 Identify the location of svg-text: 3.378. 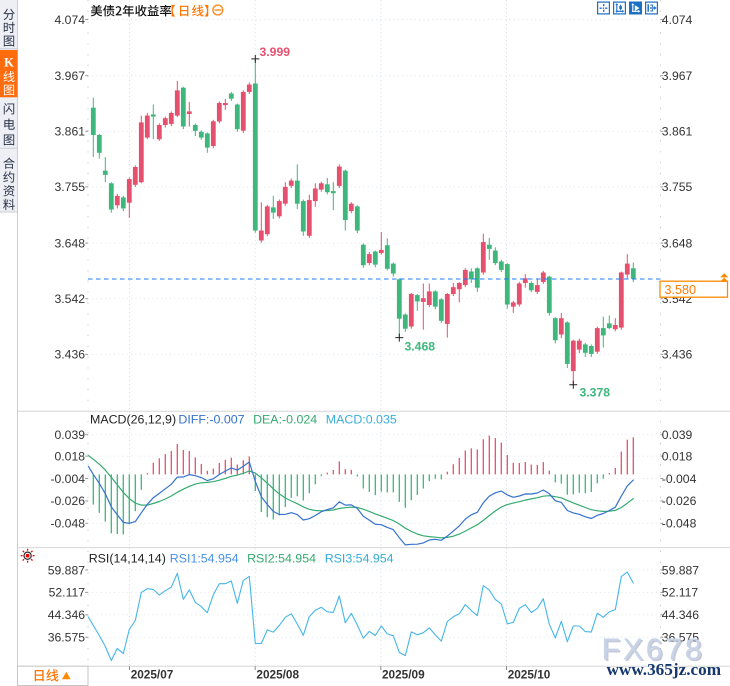
(595, 393).